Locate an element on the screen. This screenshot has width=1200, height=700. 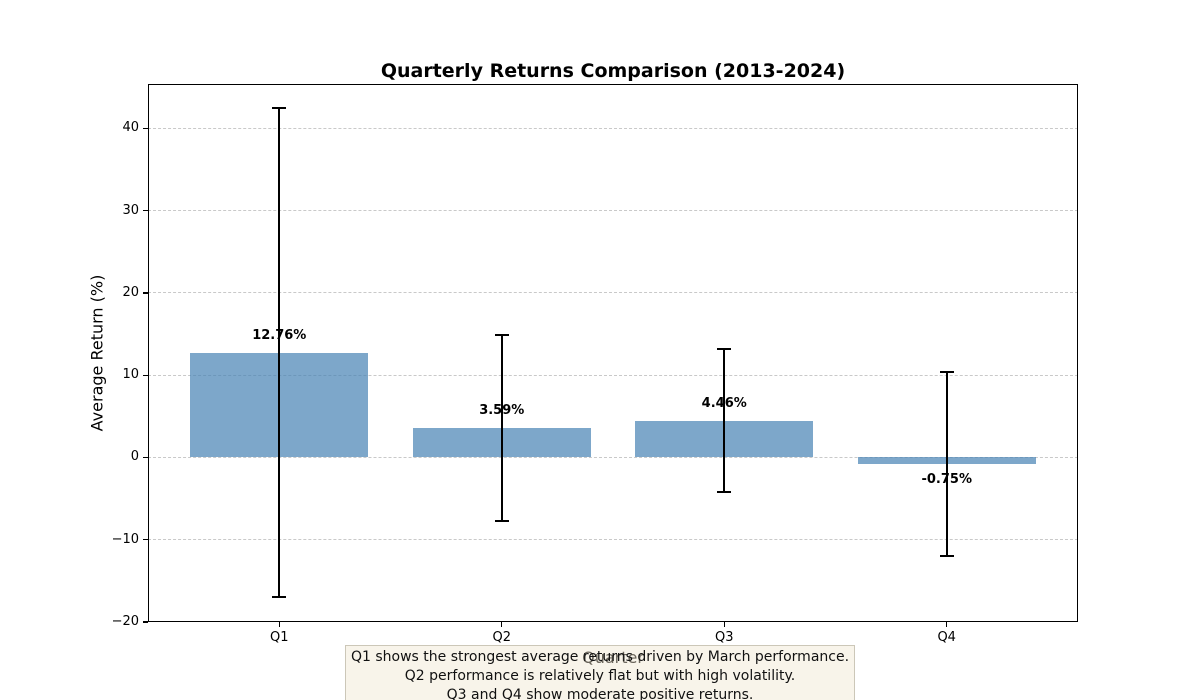
y-tick-label: 0 is located at coordinates (134, 457).